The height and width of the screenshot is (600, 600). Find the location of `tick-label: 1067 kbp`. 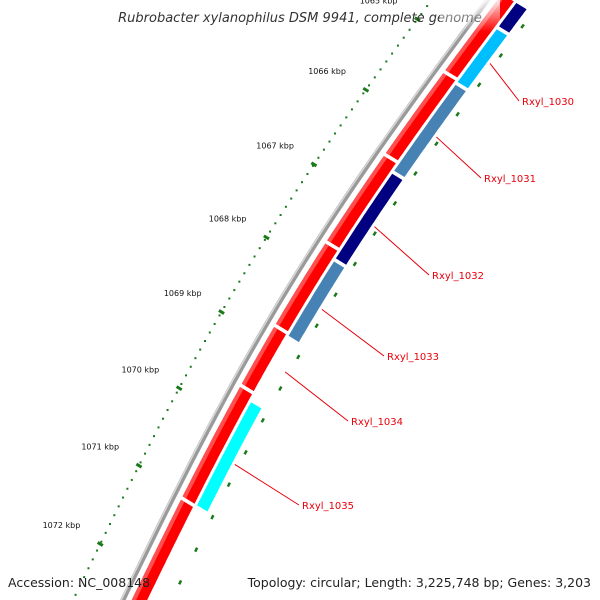

tick-label: 1067 kbp is located at coordinates (275, 145).